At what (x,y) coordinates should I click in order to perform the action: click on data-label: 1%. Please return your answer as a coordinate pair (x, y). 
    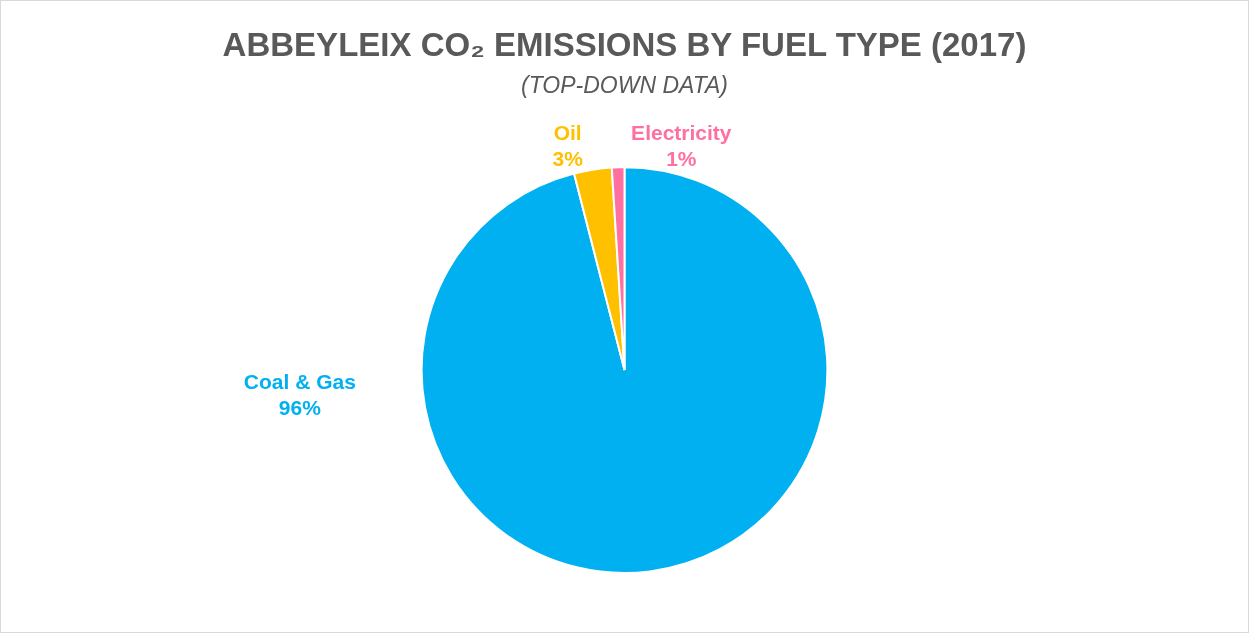
    Looking at the image, I should click on (681, 158).